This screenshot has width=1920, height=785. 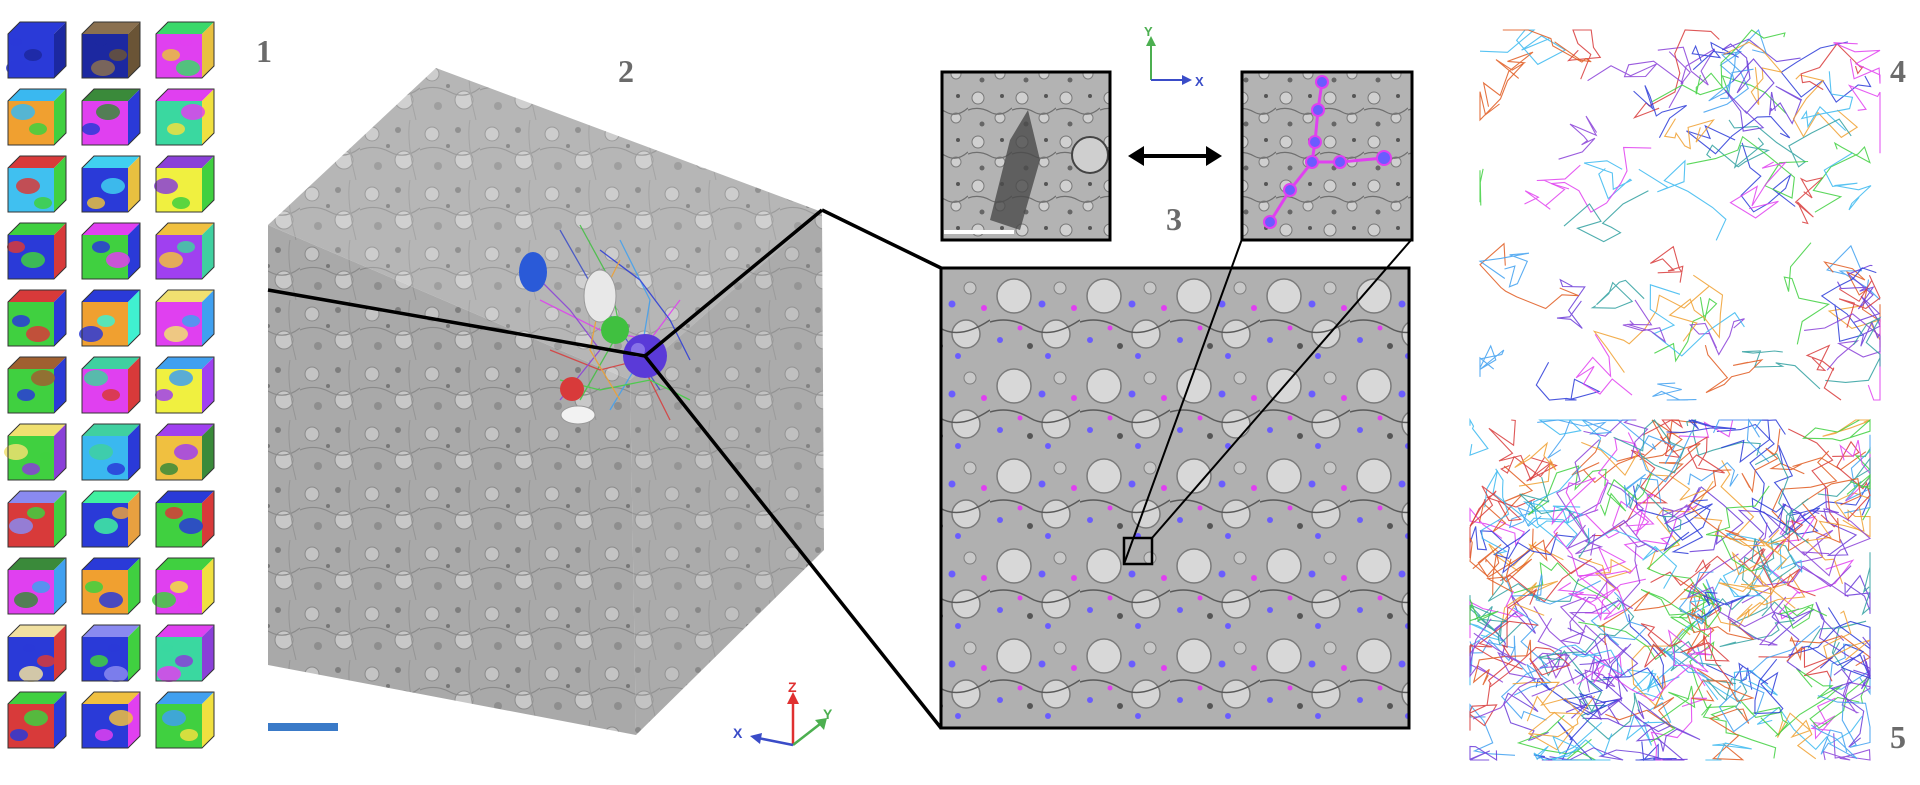 I want to click on axis-x-label: X, so click(x=738, y=733).